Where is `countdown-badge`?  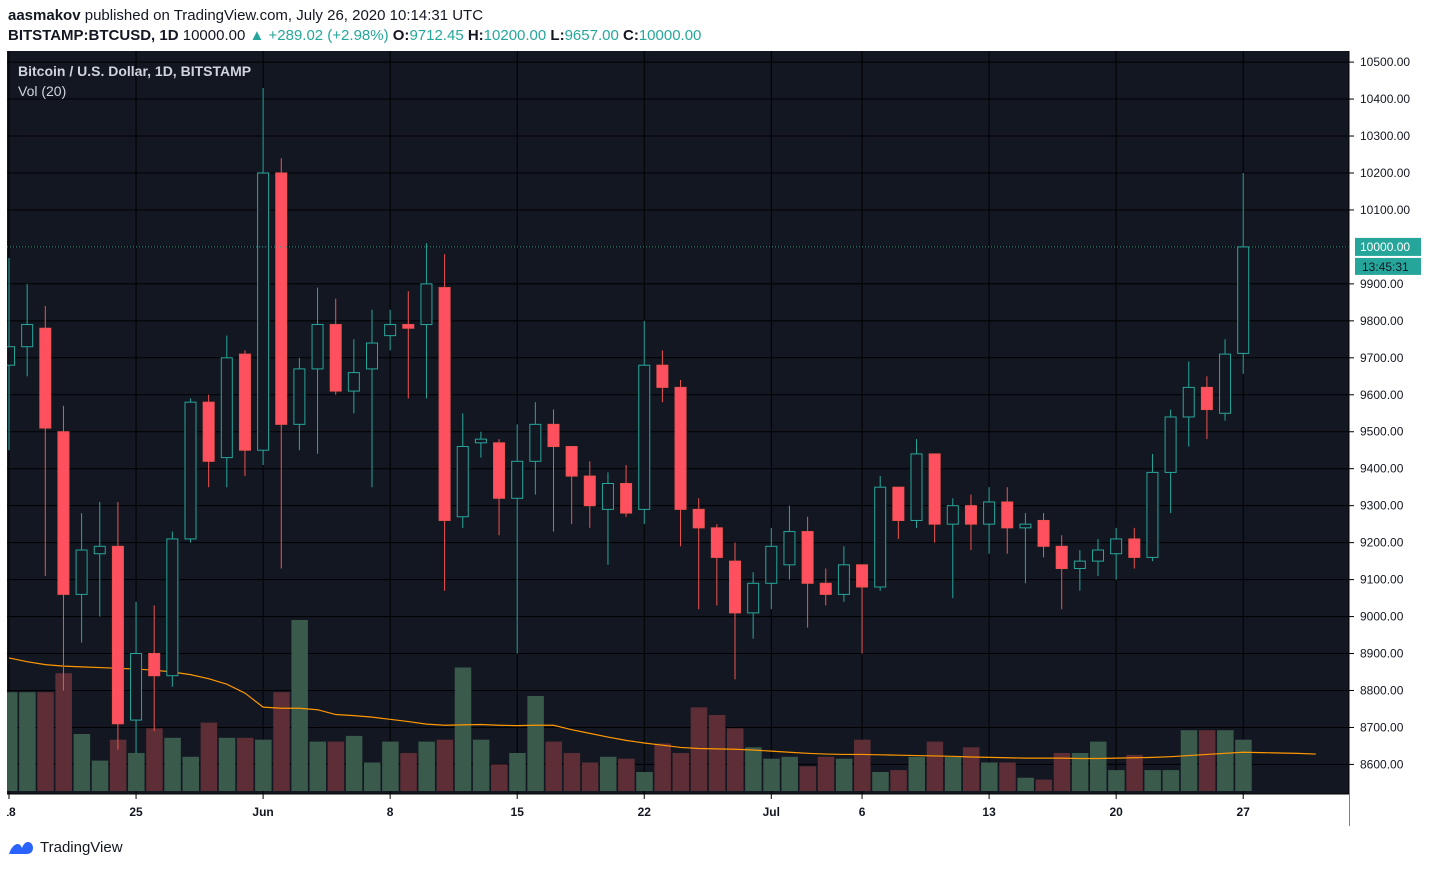 countdown-badge is located at coordinates (1388, 266).